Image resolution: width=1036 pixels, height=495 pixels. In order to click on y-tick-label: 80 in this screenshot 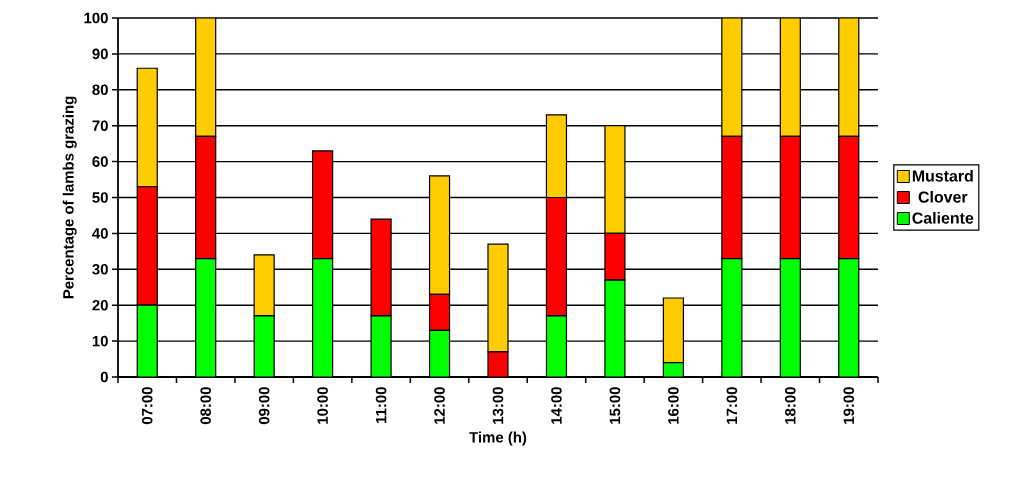, I will do `click(100, 90)`.